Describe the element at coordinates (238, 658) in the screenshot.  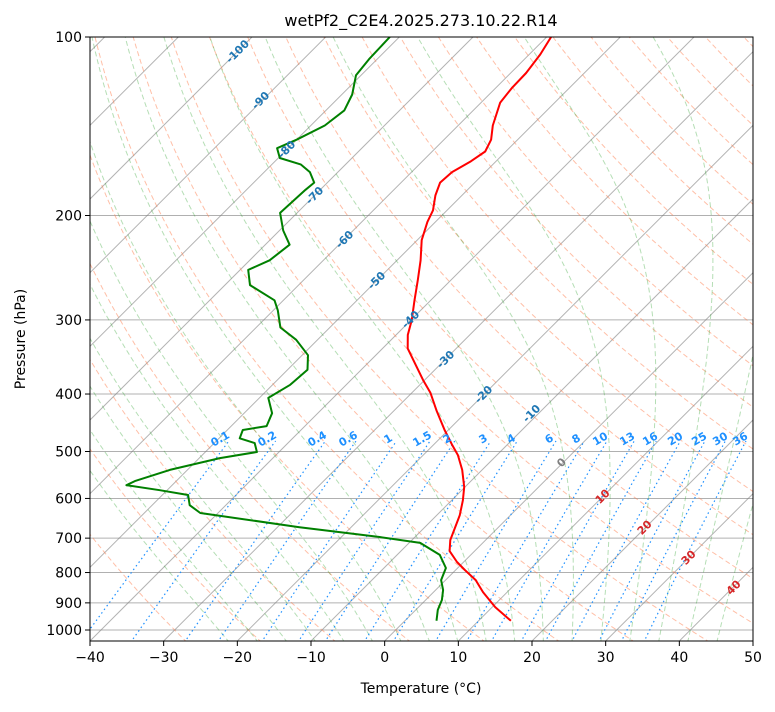
I see `x-tick-label: −20` at that location.